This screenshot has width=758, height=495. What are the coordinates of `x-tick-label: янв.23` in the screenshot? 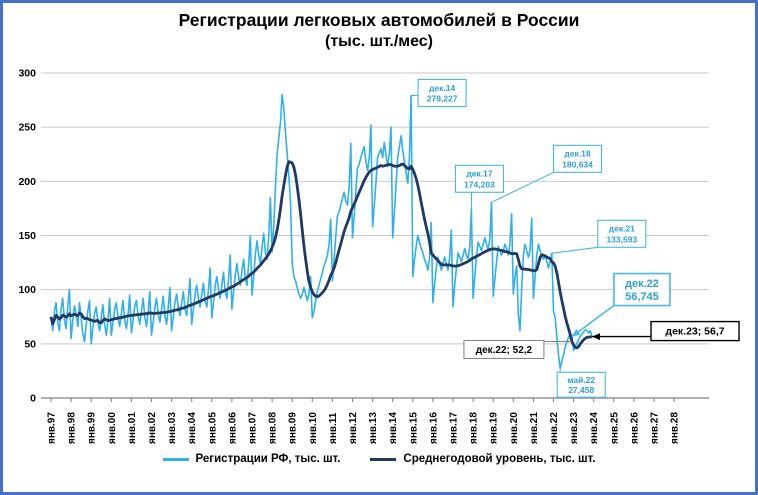 It's located at (574, 428).